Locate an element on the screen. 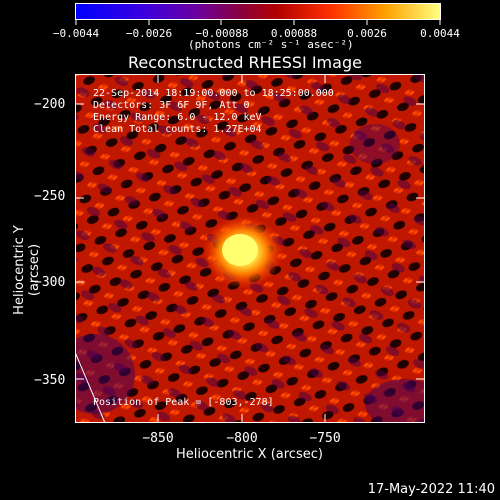  footer-date: 17-May-2022 11:40 is located at coordinates (431, 489).